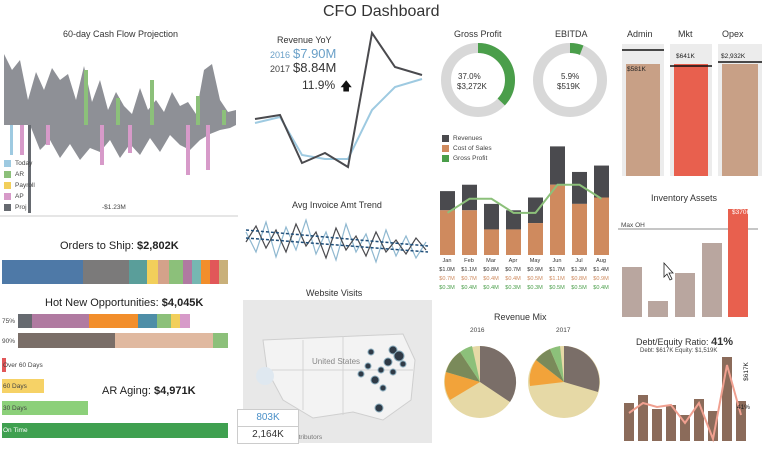  What do you see at coordinates (280, 55) in the screenshot?
I see `revenue-prev-year: 2016` at bounding box center [280, 55].